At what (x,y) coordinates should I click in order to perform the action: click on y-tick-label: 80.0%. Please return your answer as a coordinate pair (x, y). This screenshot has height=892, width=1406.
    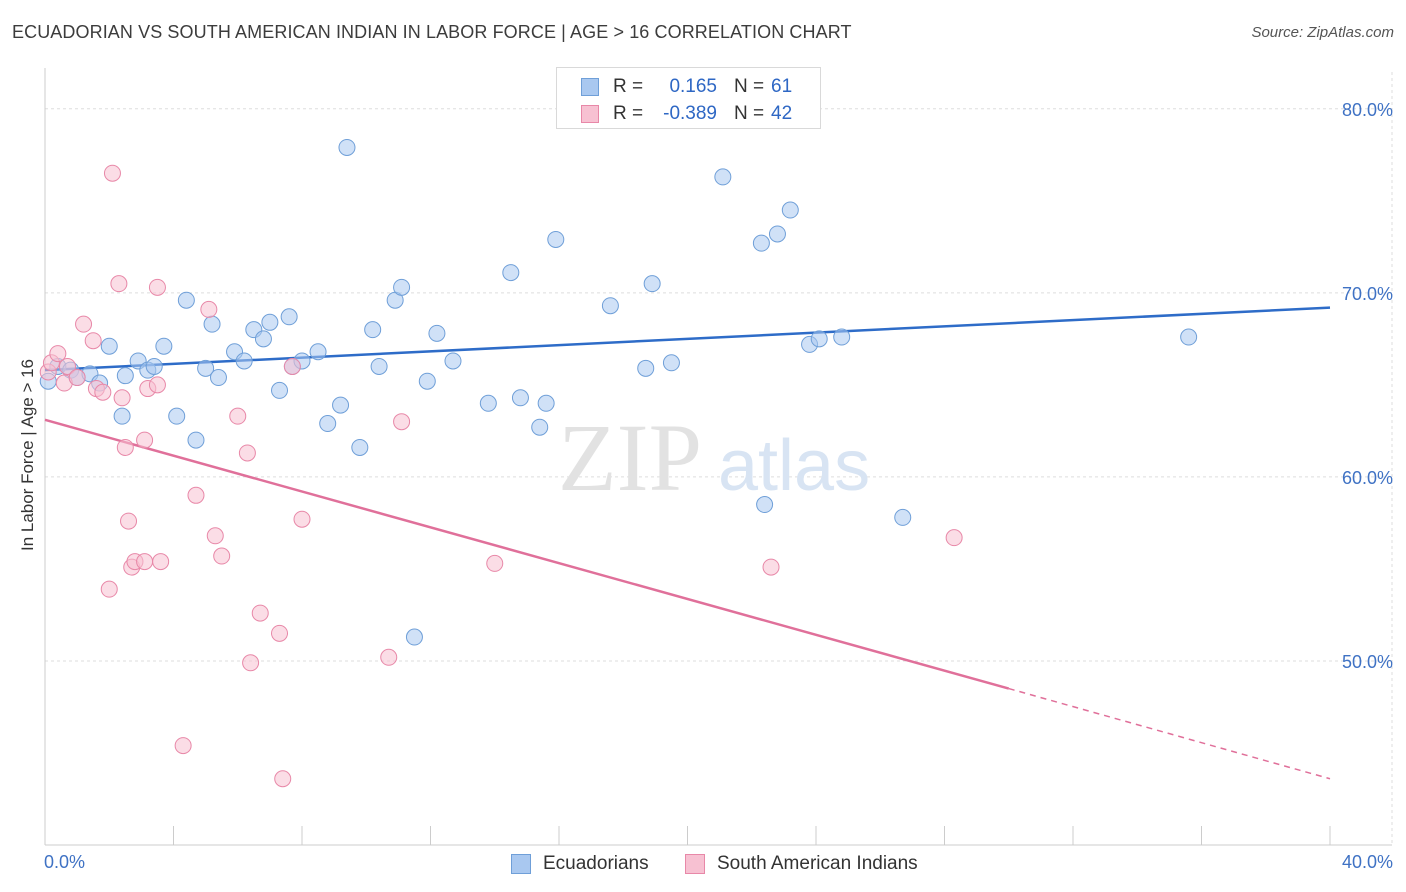
    Looking at the image, I should click on (1367, 110).